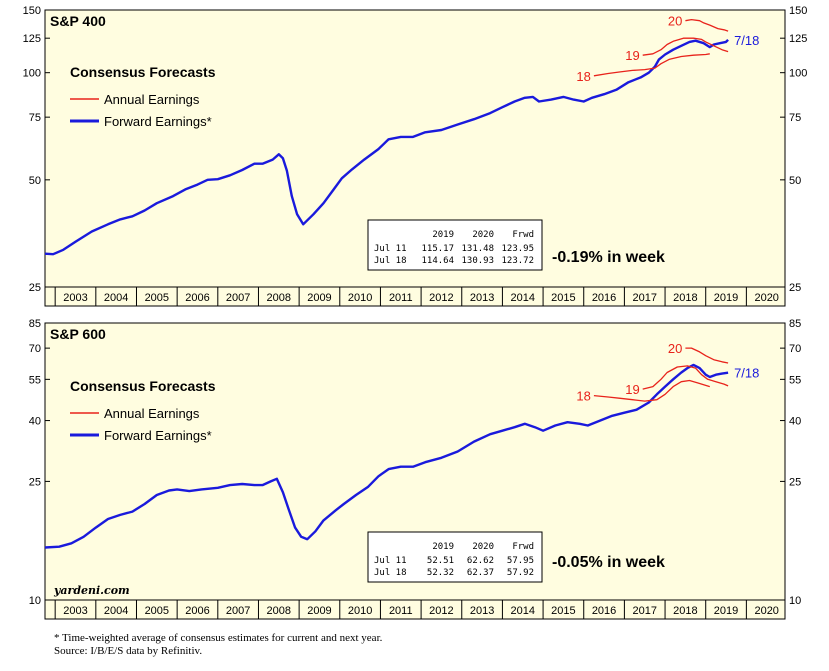 This screenshot has height=671, width=829. I want to click on table-cell: 130.93, so click(477, 261).